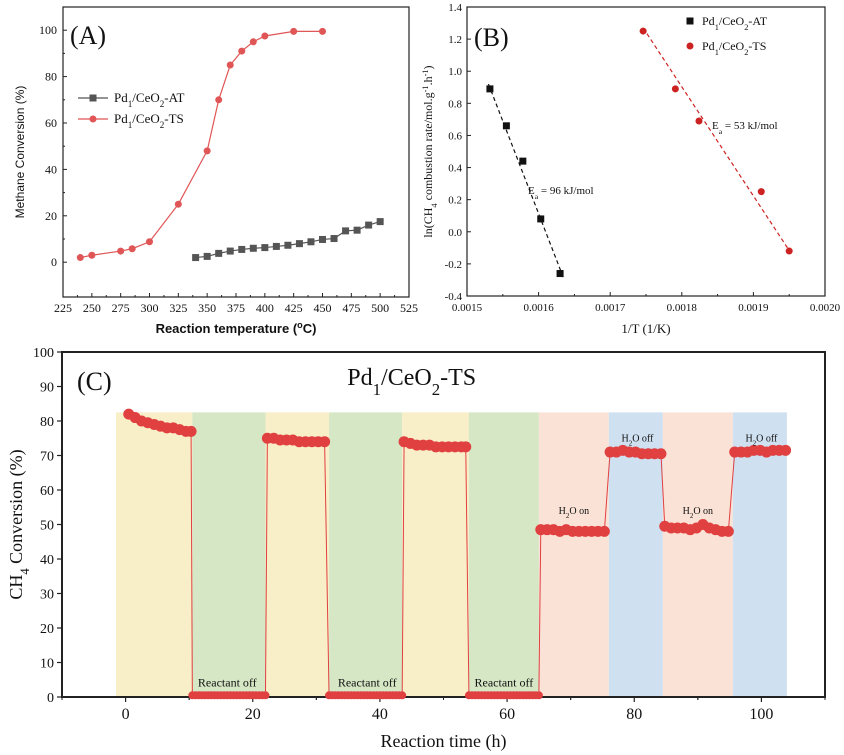 This screenshot has width=844, height=755. I want to click on series-line-ts, so click(201, 144).